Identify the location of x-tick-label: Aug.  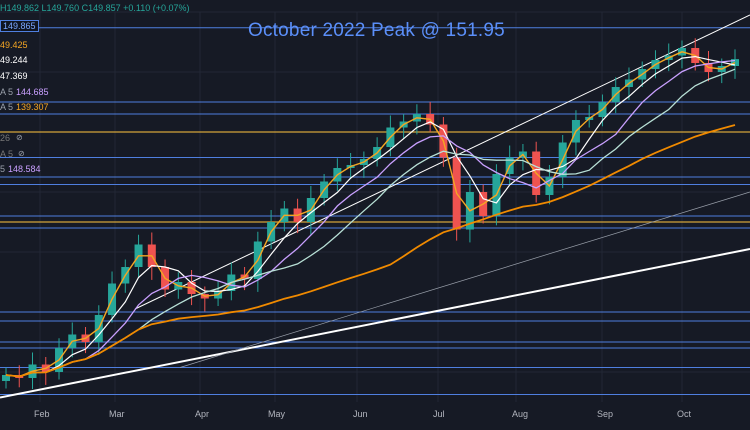
(520, 414).